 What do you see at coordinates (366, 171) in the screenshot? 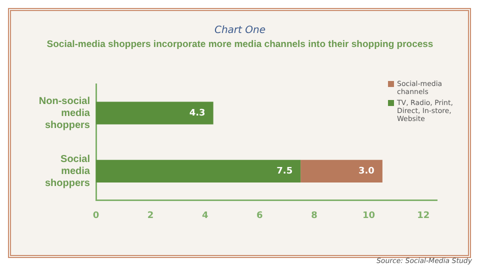
I see `data-label: 3.0` at bounding box center [366, 171].